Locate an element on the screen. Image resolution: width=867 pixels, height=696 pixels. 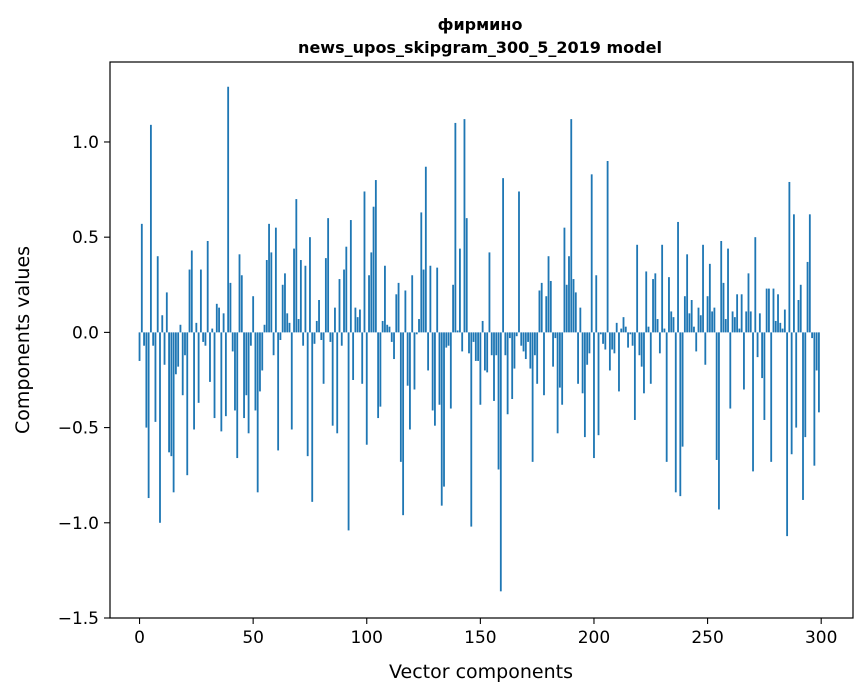
x-axis-label: Vector components is located at coordinates (481, 672).